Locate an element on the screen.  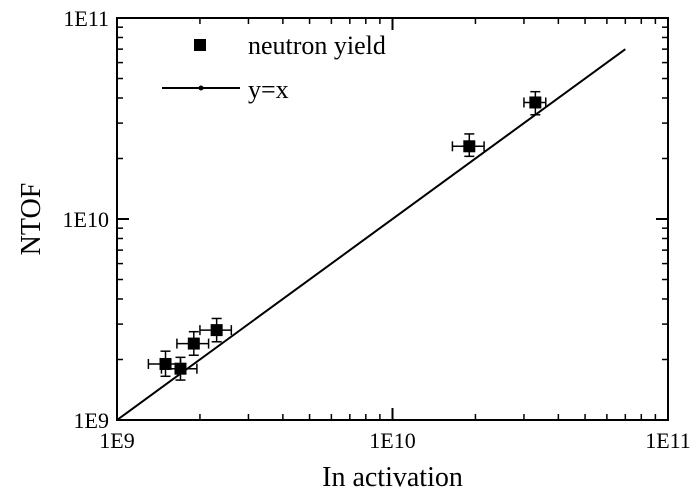
x-axis-title: In activation is located at coordinates (392, 477).